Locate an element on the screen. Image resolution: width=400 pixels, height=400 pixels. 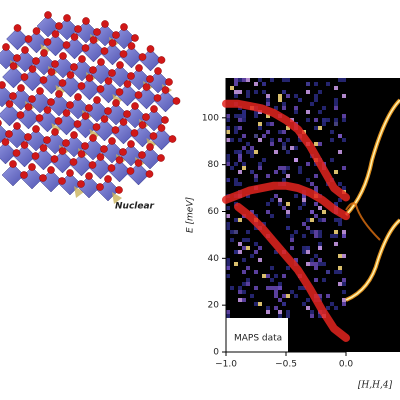
structure-label: Nuclear is located at coordinates (135, 207).